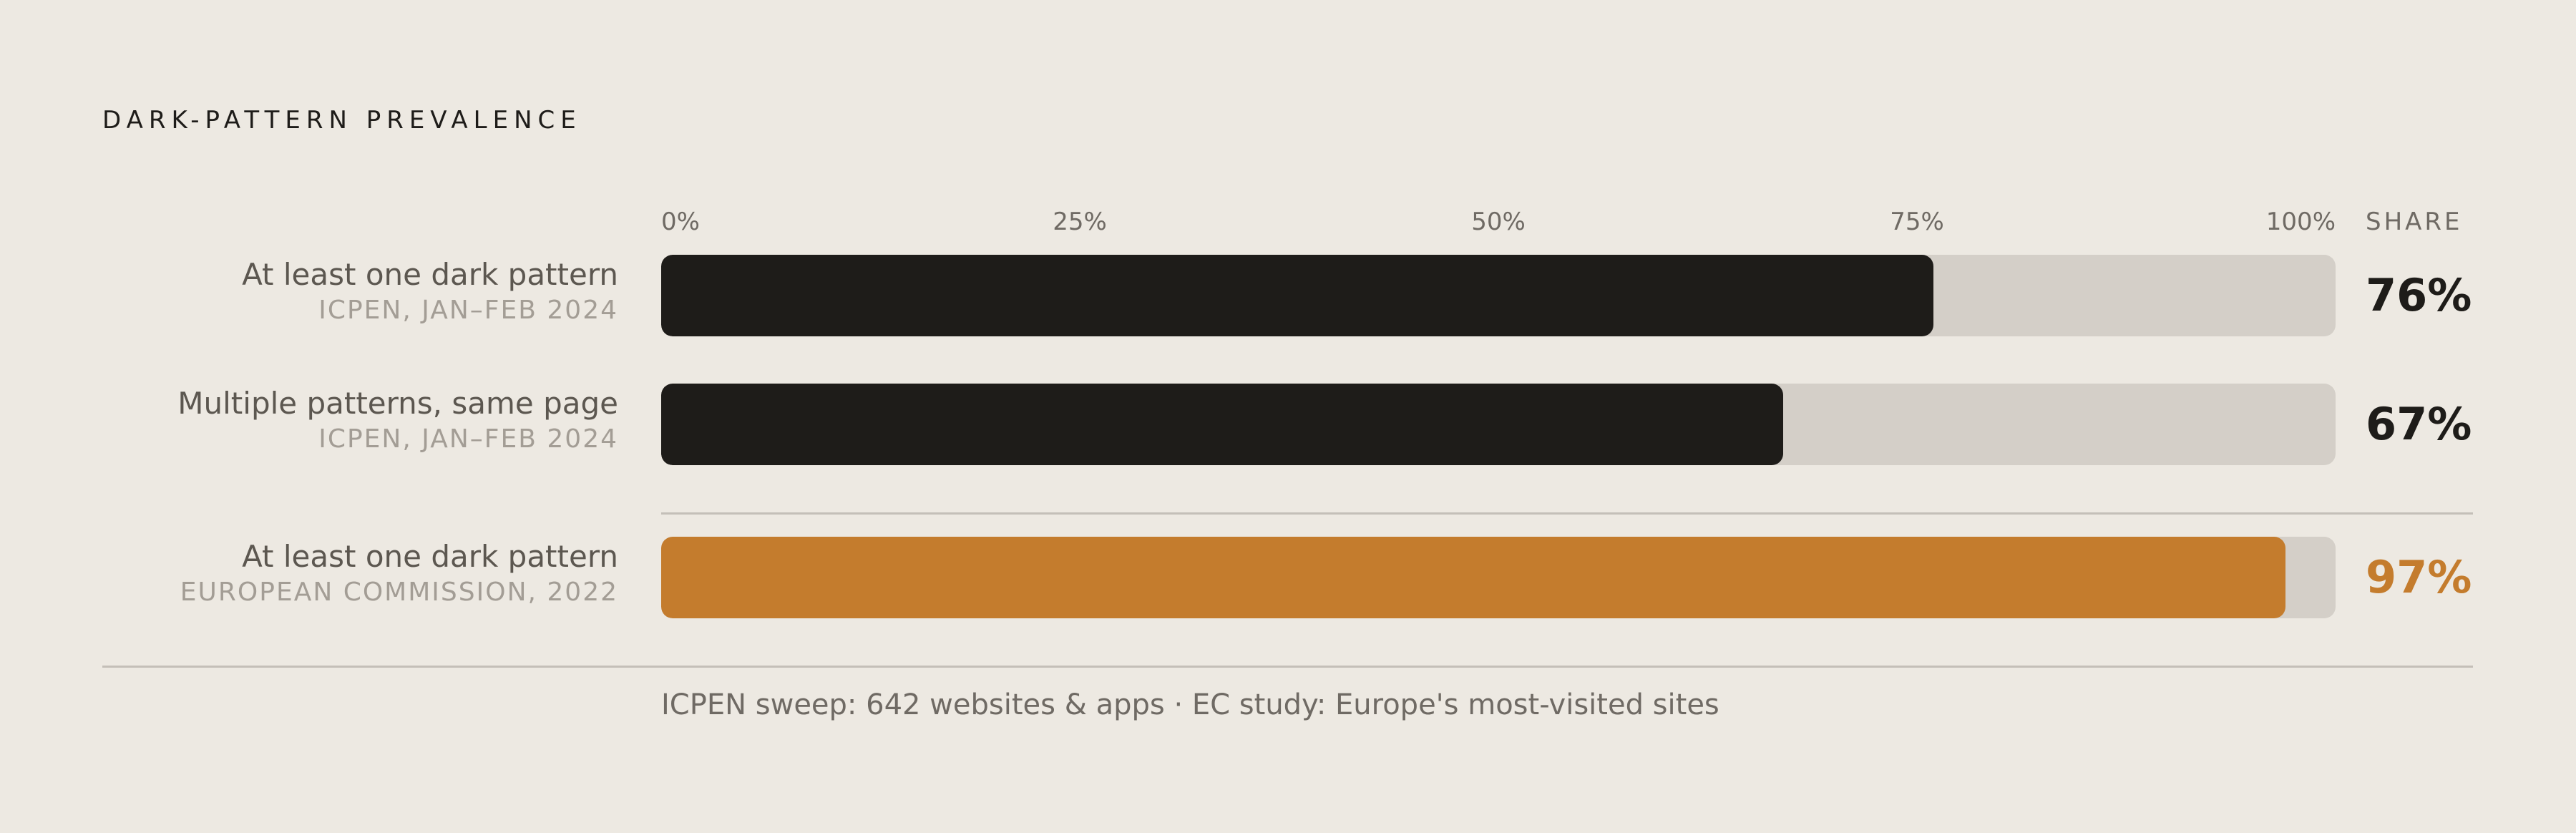 The image size is (2576, 833). What do you see at coordinates (1917, 222) in the screenshot?
I see `x-tick-label: 75%` at bounding box center [1917, 222].